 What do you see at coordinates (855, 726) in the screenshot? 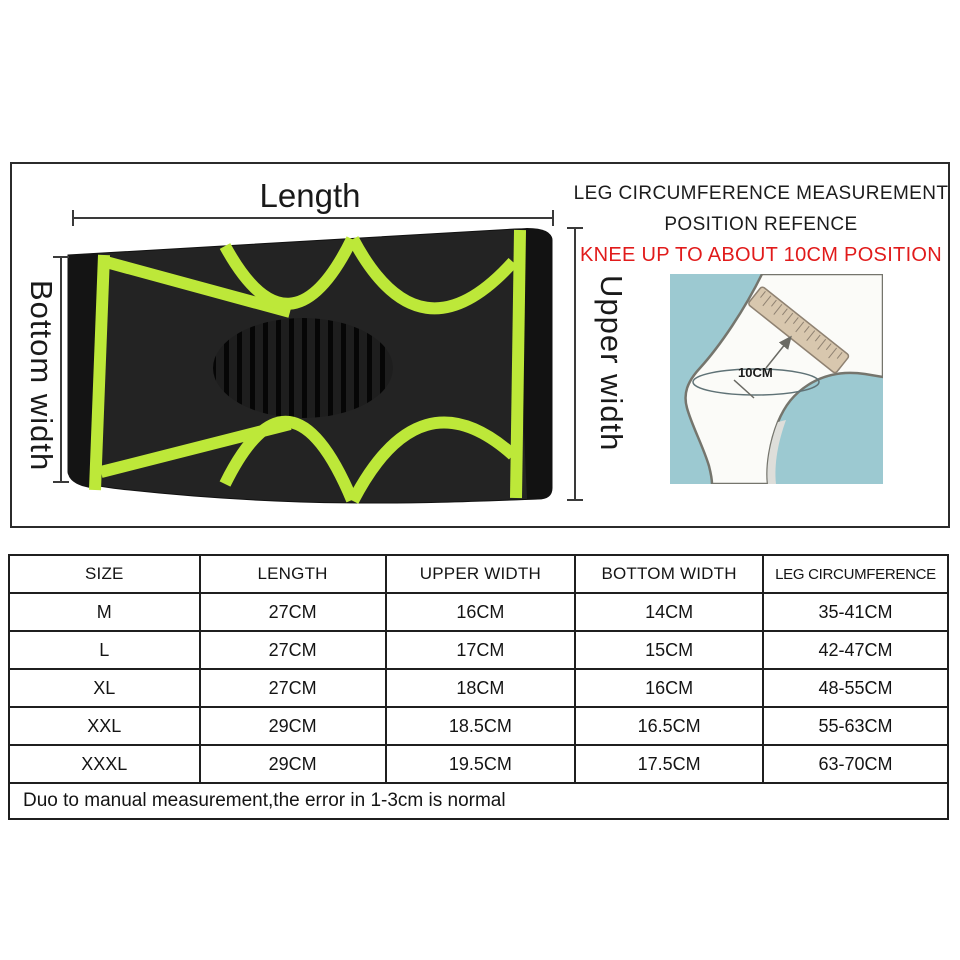
I see `cell-leg-circumference: 55-63CM` at bounding box center [855, 726].